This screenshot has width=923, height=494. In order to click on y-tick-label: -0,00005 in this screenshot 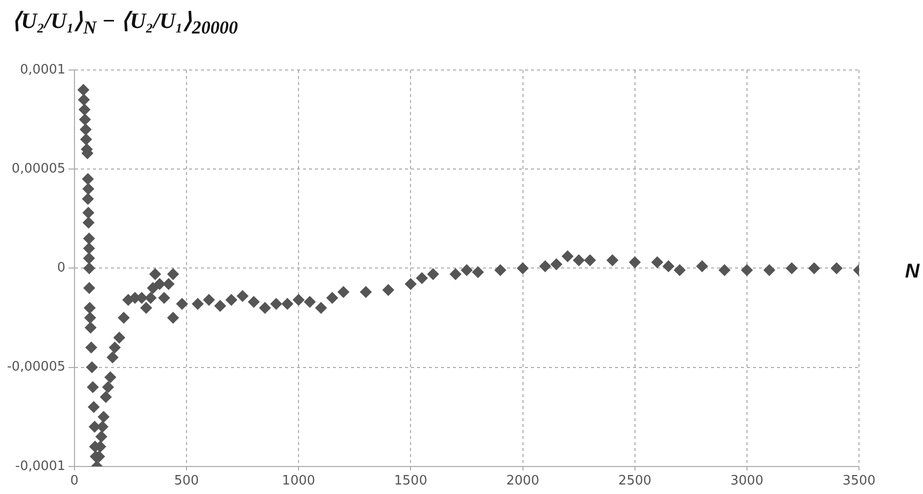, I will do `click(36, 367)`.